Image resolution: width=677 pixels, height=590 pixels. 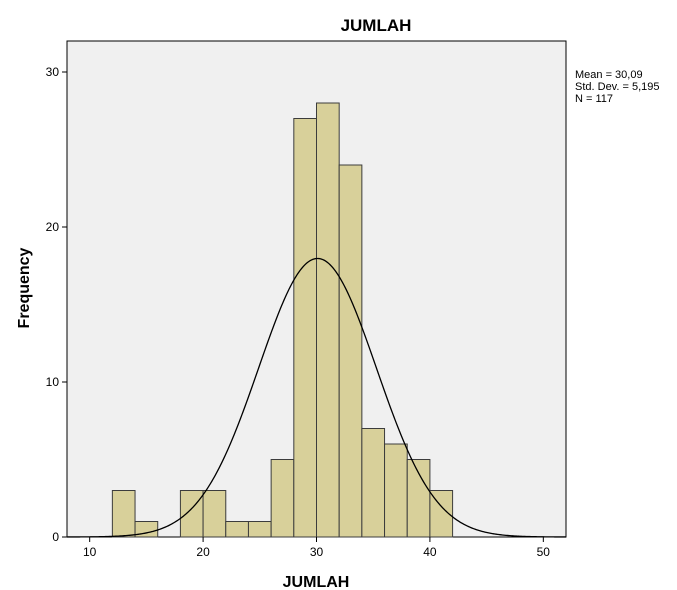 What do you see at coordinates (430, 552) in the screenshot?
I see `x-tick-label: 40` at bounding box center [430, 552].